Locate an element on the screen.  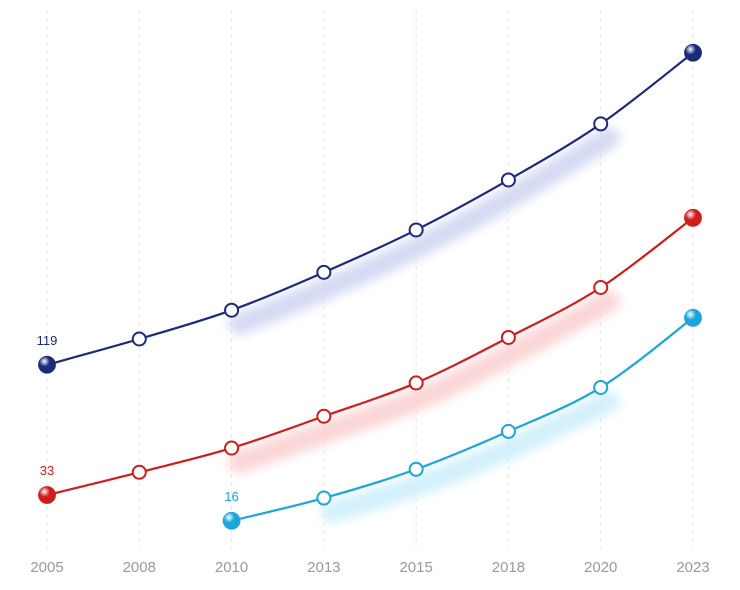
series-1-point-2005 is located at coordinates (47, 495).